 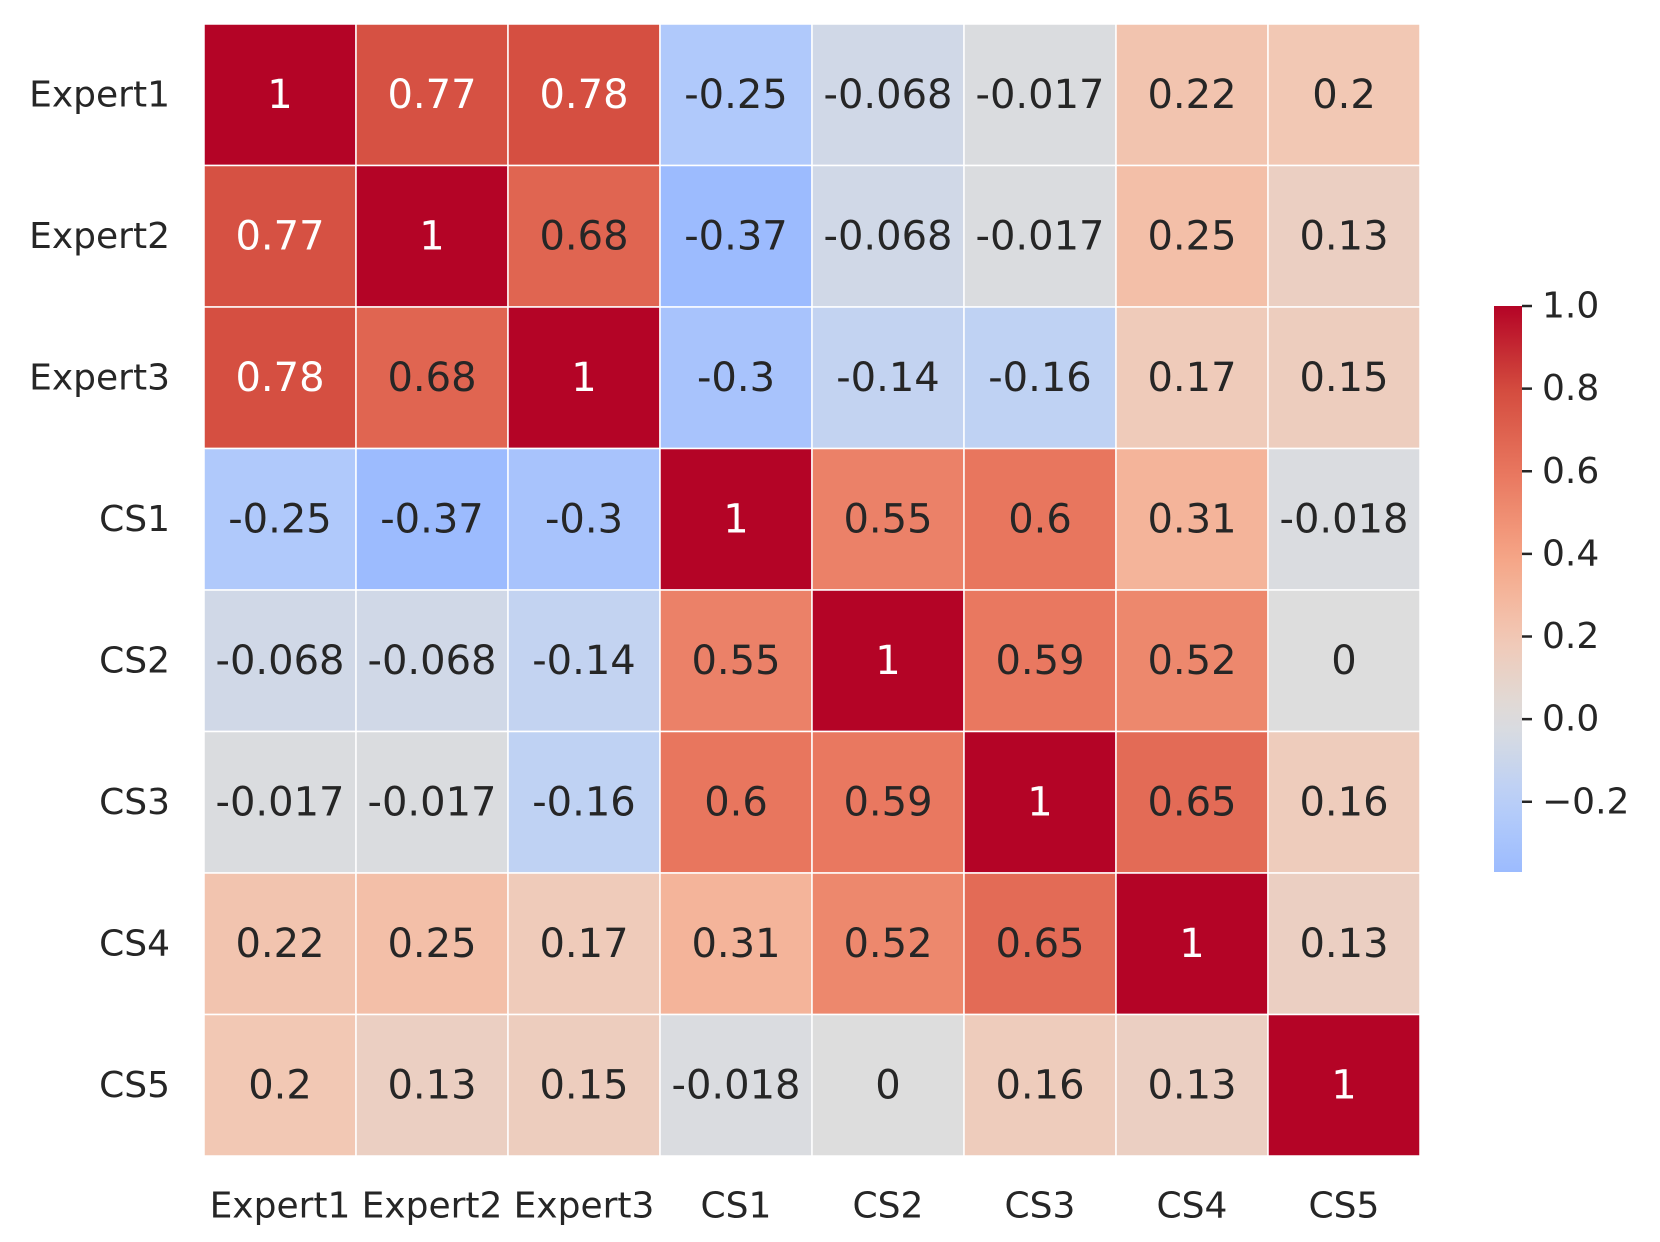 I want to click on heatmap-cell-cs5-expert2, so click(x=432, y=1085).